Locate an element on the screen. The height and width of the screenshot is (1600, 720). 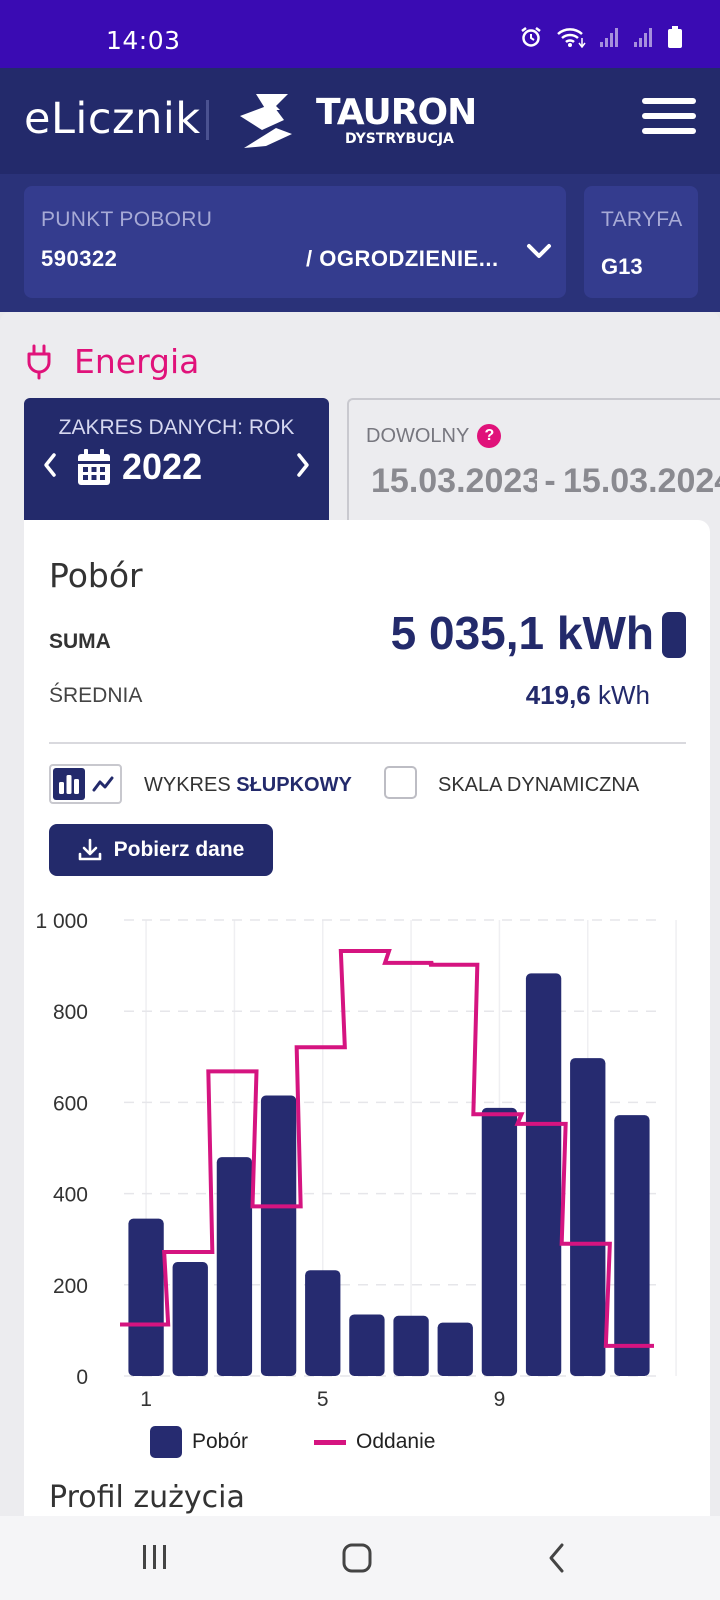
line-chart-toggle is located at coordinates (103, 784).